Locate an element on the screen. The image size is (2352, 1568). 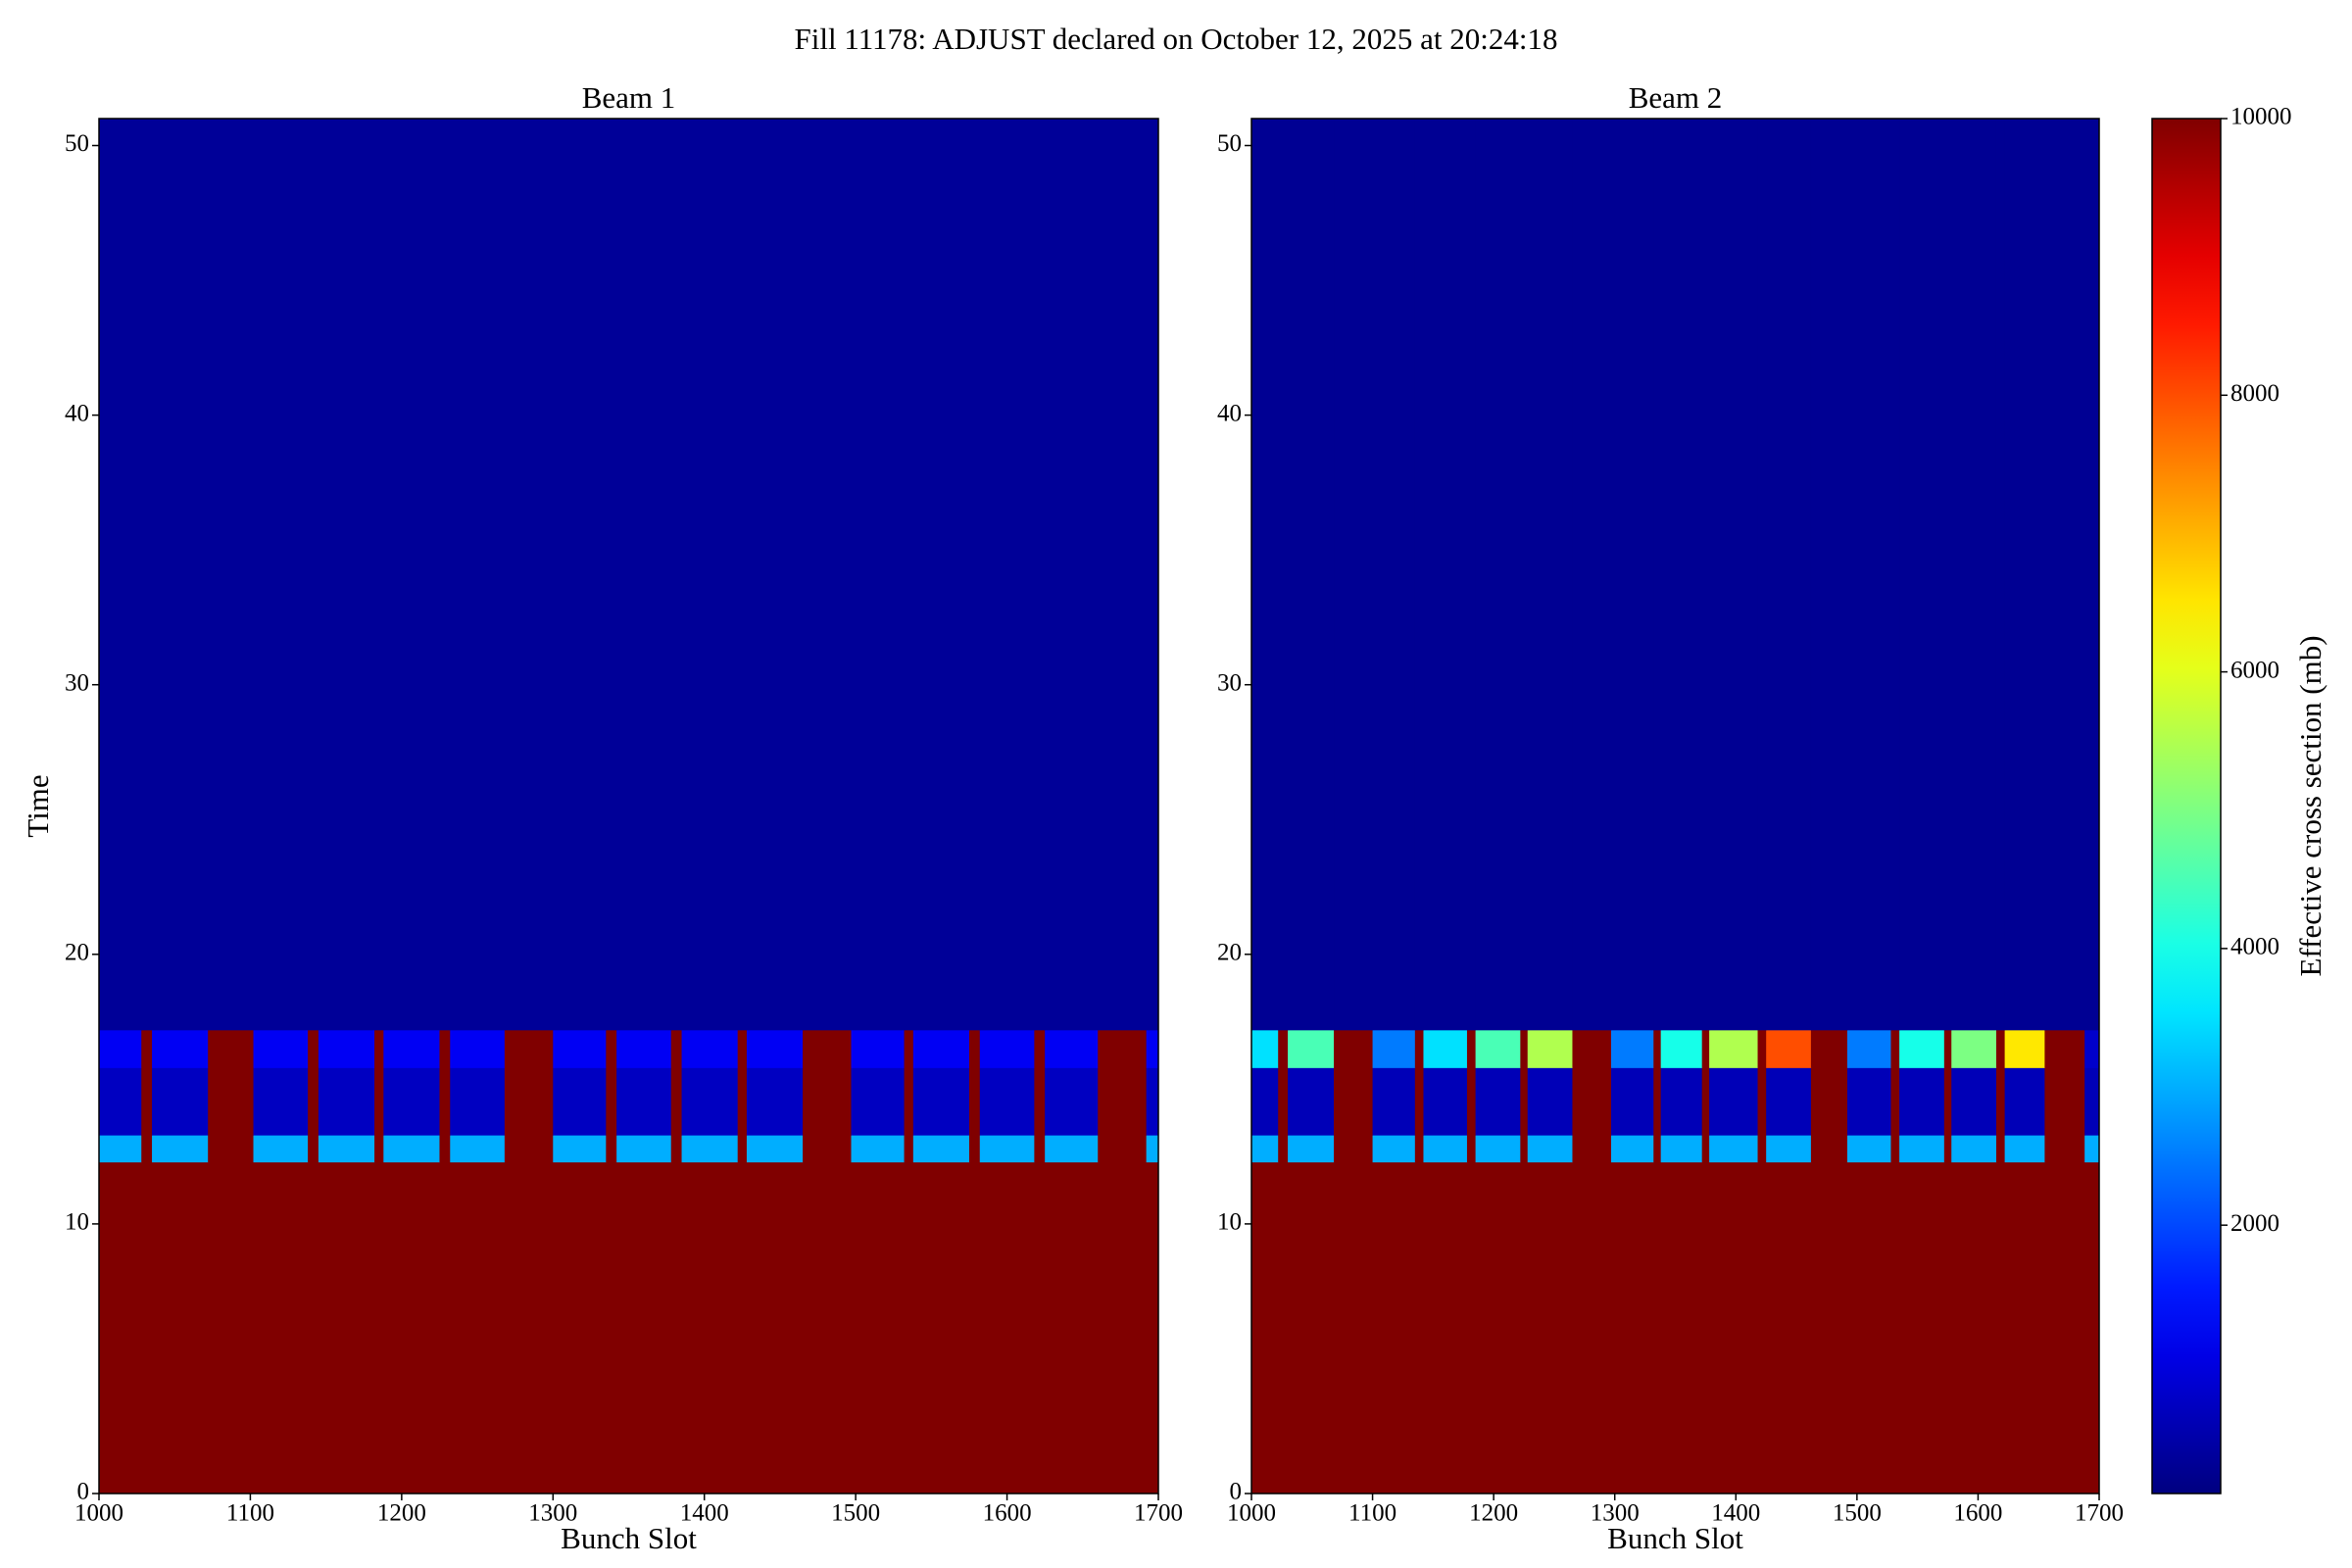
subplot-title: Beam 2 is located at coordinates (1676, 97).